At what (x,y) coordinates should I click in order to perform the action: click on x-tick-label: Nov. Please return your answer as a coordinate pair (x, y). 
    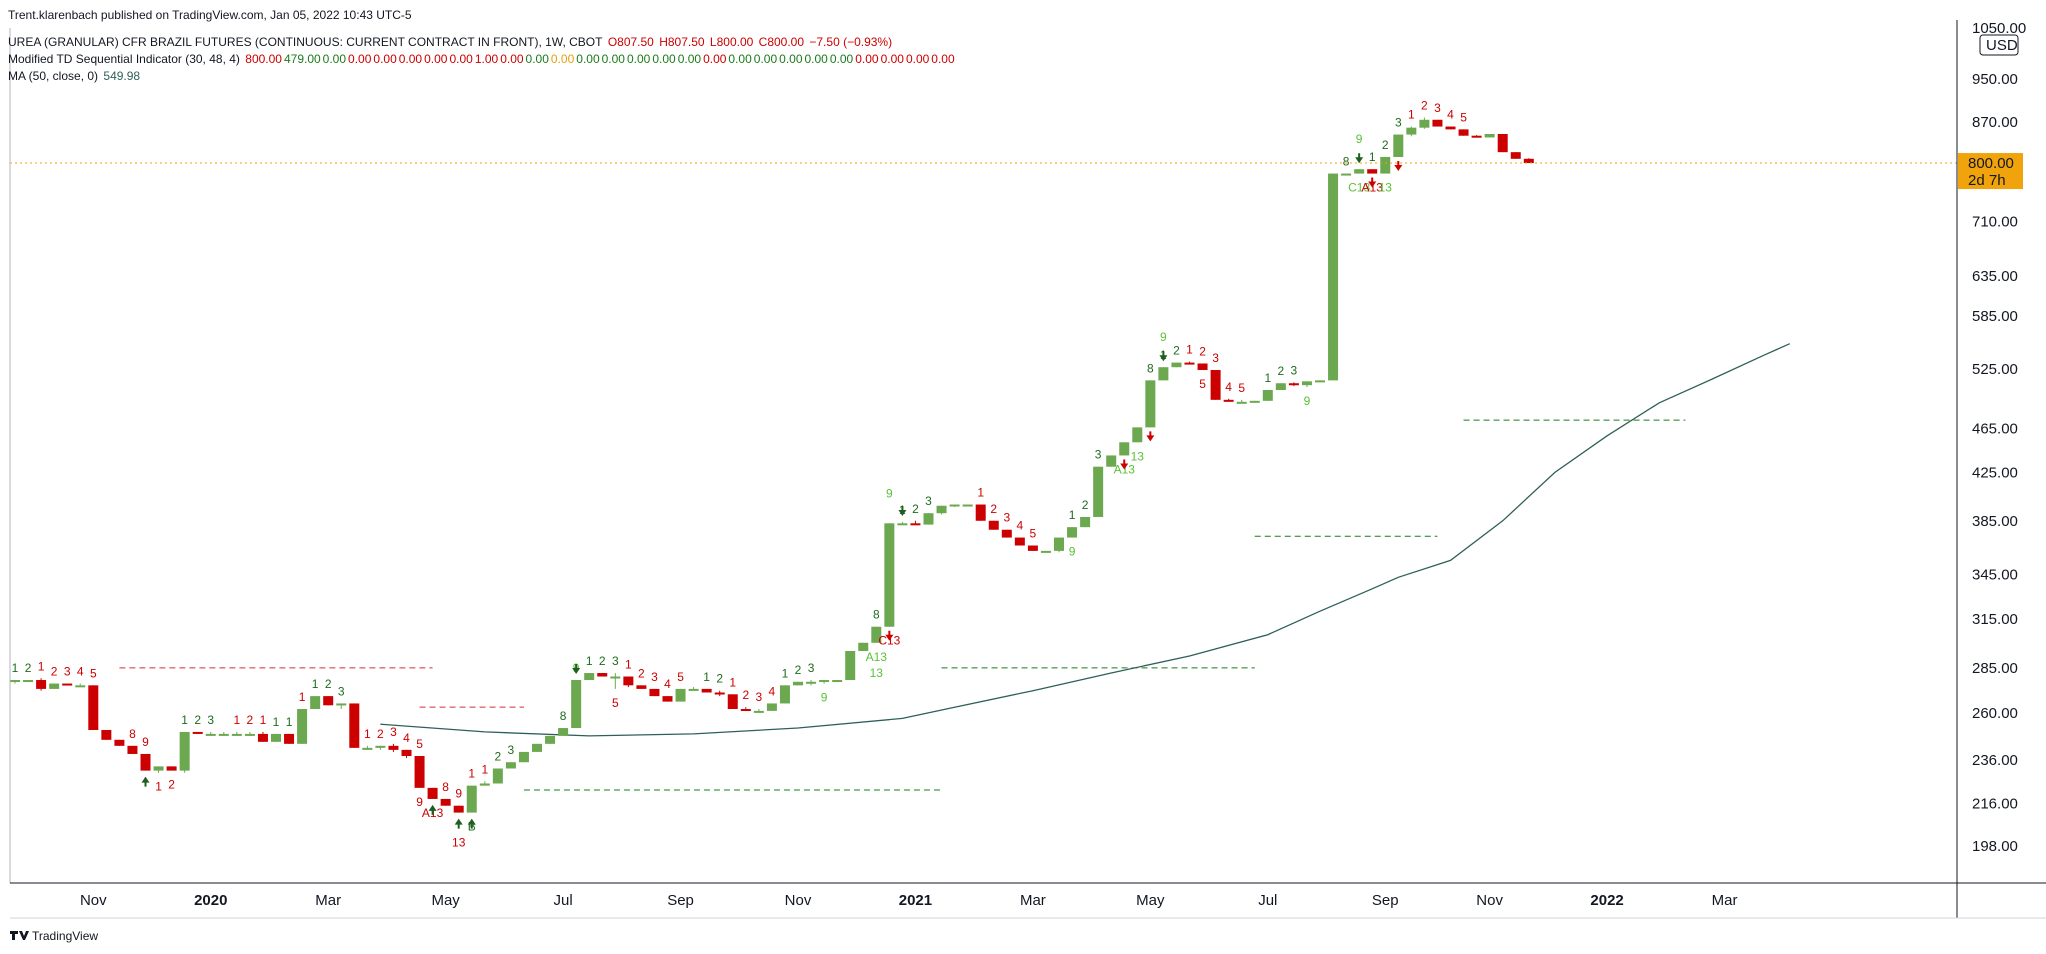
    Looking at the image, I should click on (93, 900).